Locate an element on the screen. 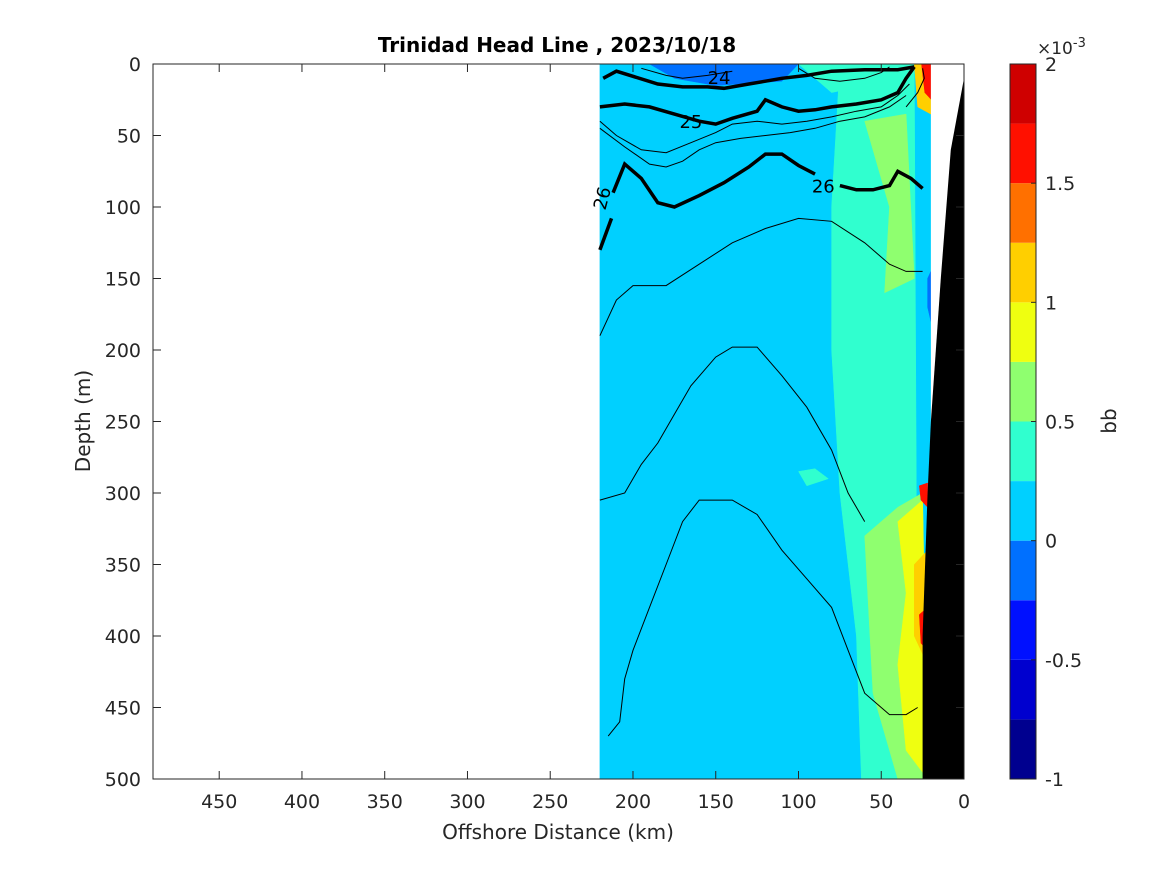 The image size is (1167, 875). y-tick-label: 300 is located at coordinates (123, 494).